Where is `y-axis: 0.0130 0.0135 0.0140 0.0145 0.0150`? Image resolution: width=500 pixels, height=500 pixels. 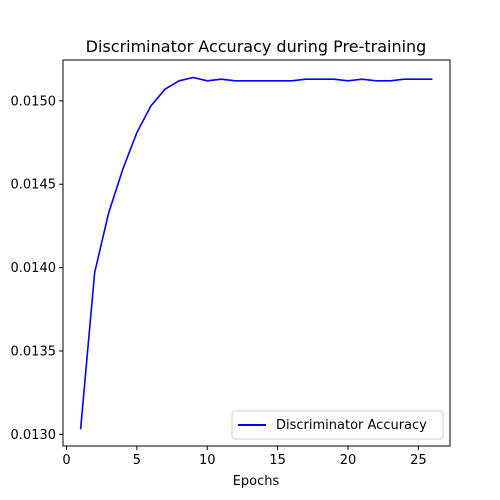 y-axis: 0.0130 0.0135 0.0140 0.0145 0.0150 is located at coordinates (37, 268).